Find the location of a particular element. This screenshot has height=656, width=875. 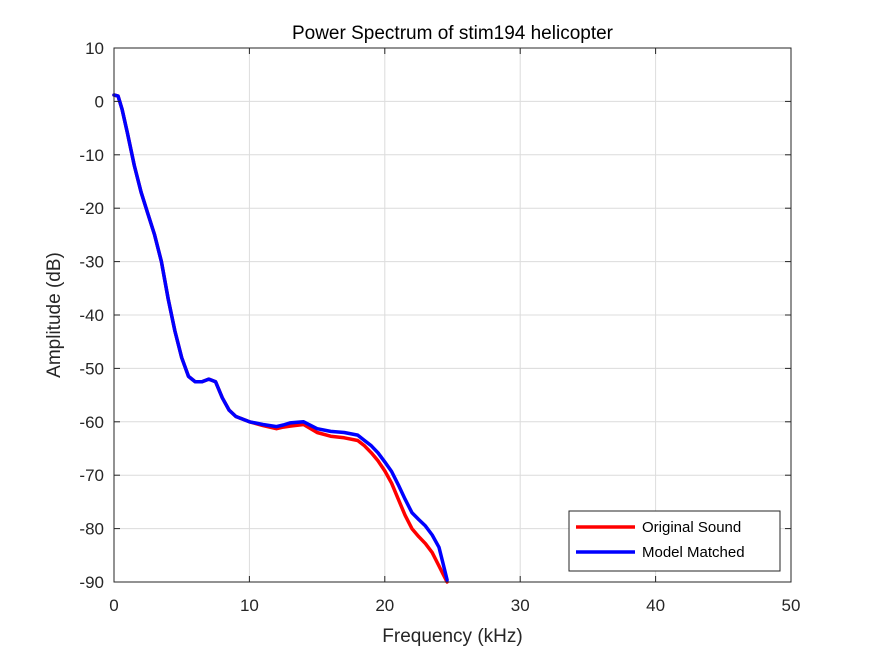

legend-label-2: Model Matched is located at coordinates (693, 552).